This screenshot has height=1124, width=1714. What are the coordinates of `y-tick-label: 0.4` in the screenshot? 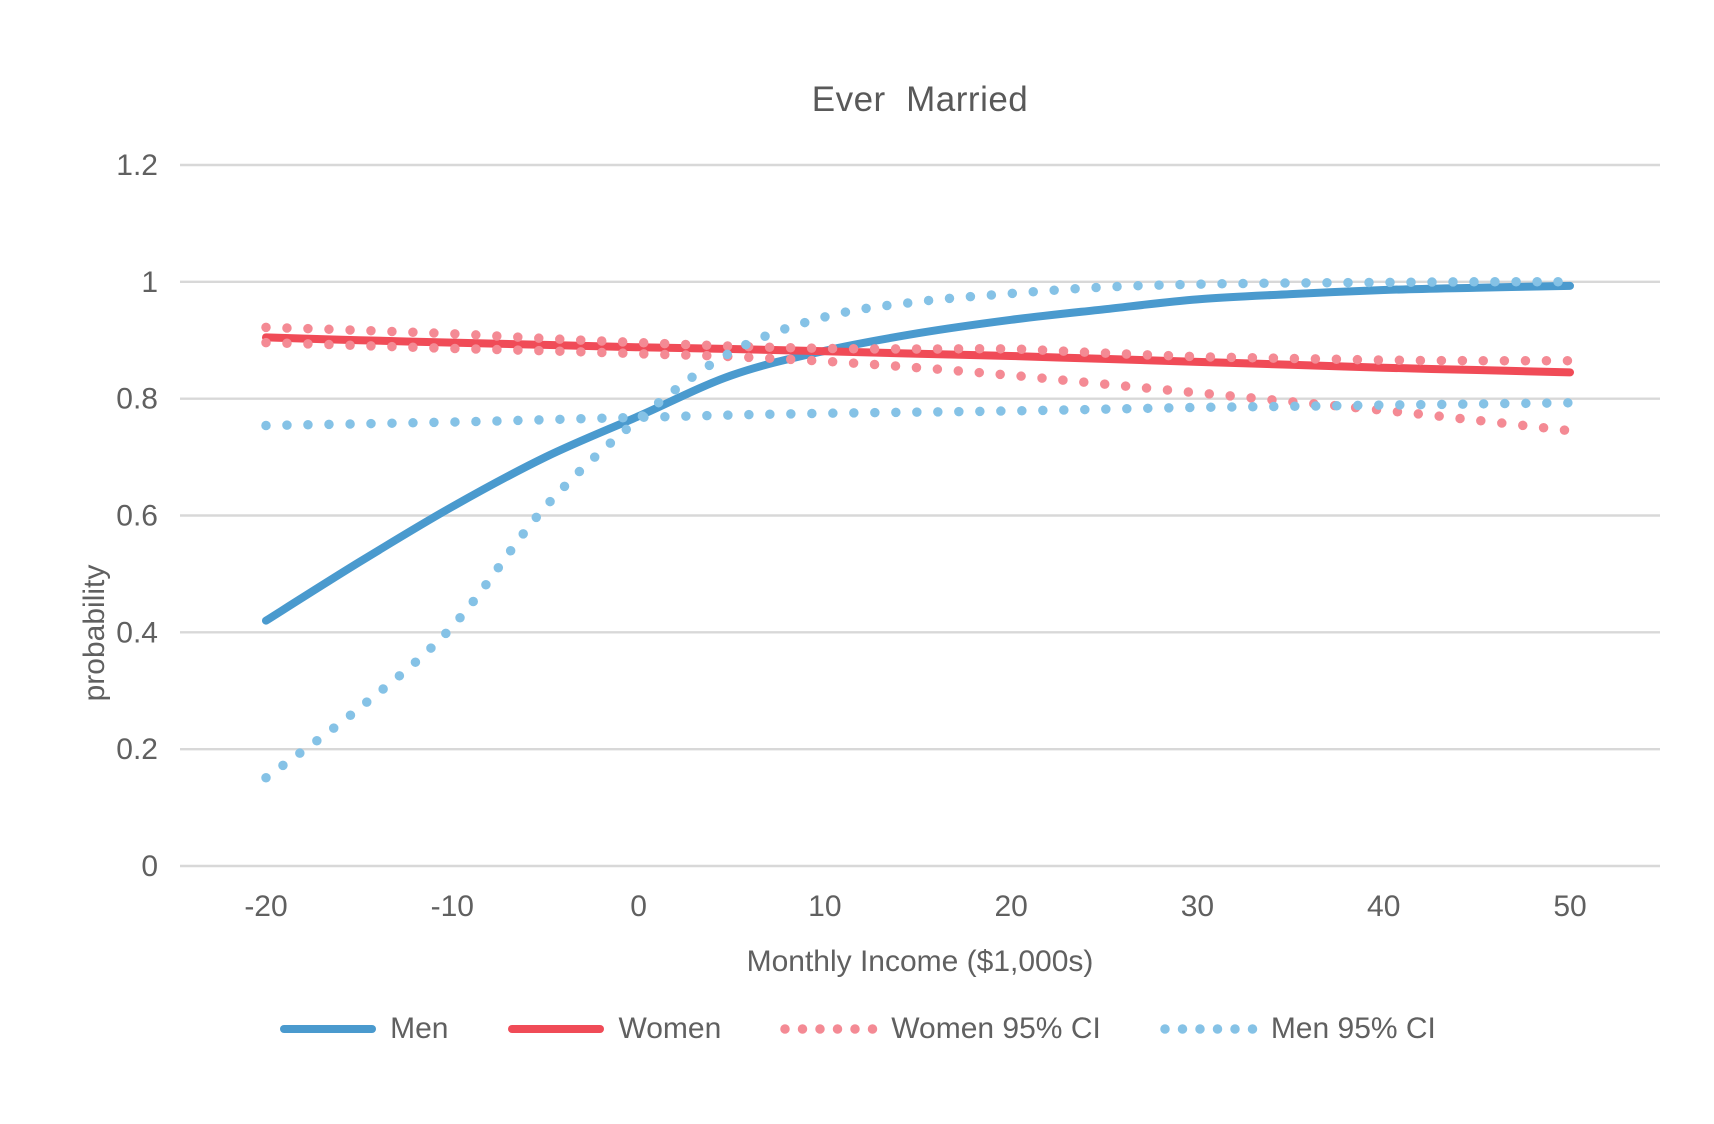 It's located at (137, 632).